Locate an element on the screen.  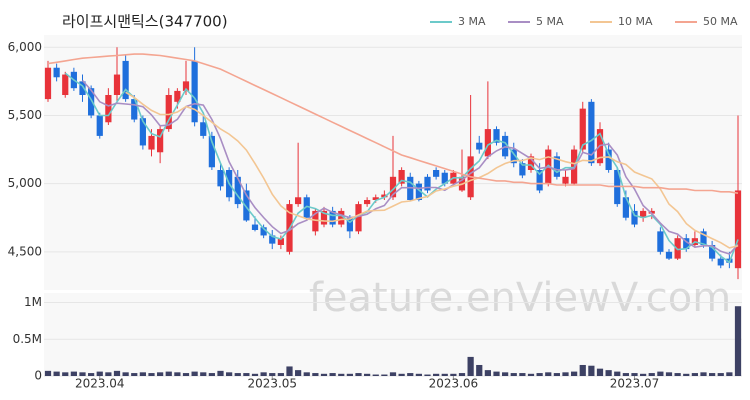
watermark: feature.enViewV.com is located at coordinates (520, 298).